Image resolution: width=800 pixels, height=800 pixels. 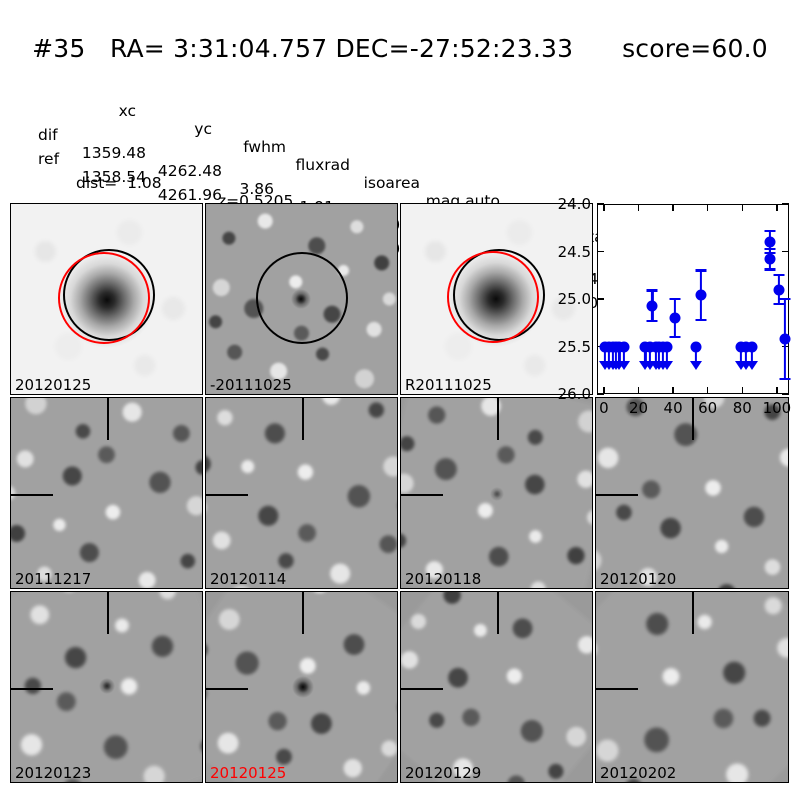 I want to click on x-axis-tick-label: 0, so click(x=604, y=408).